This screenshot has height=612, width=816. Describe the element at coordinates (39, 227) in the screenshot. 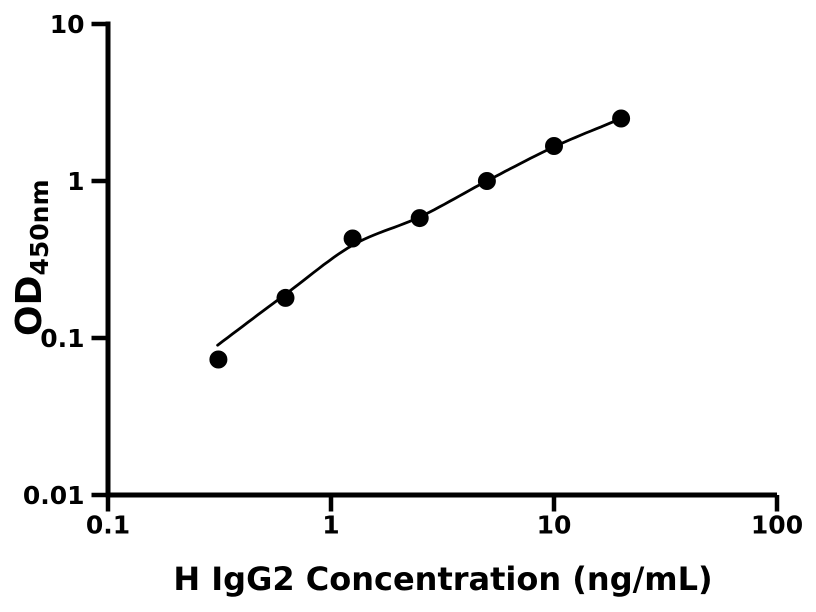

I see `y-axis-title-subscript: 450nm` at that location.